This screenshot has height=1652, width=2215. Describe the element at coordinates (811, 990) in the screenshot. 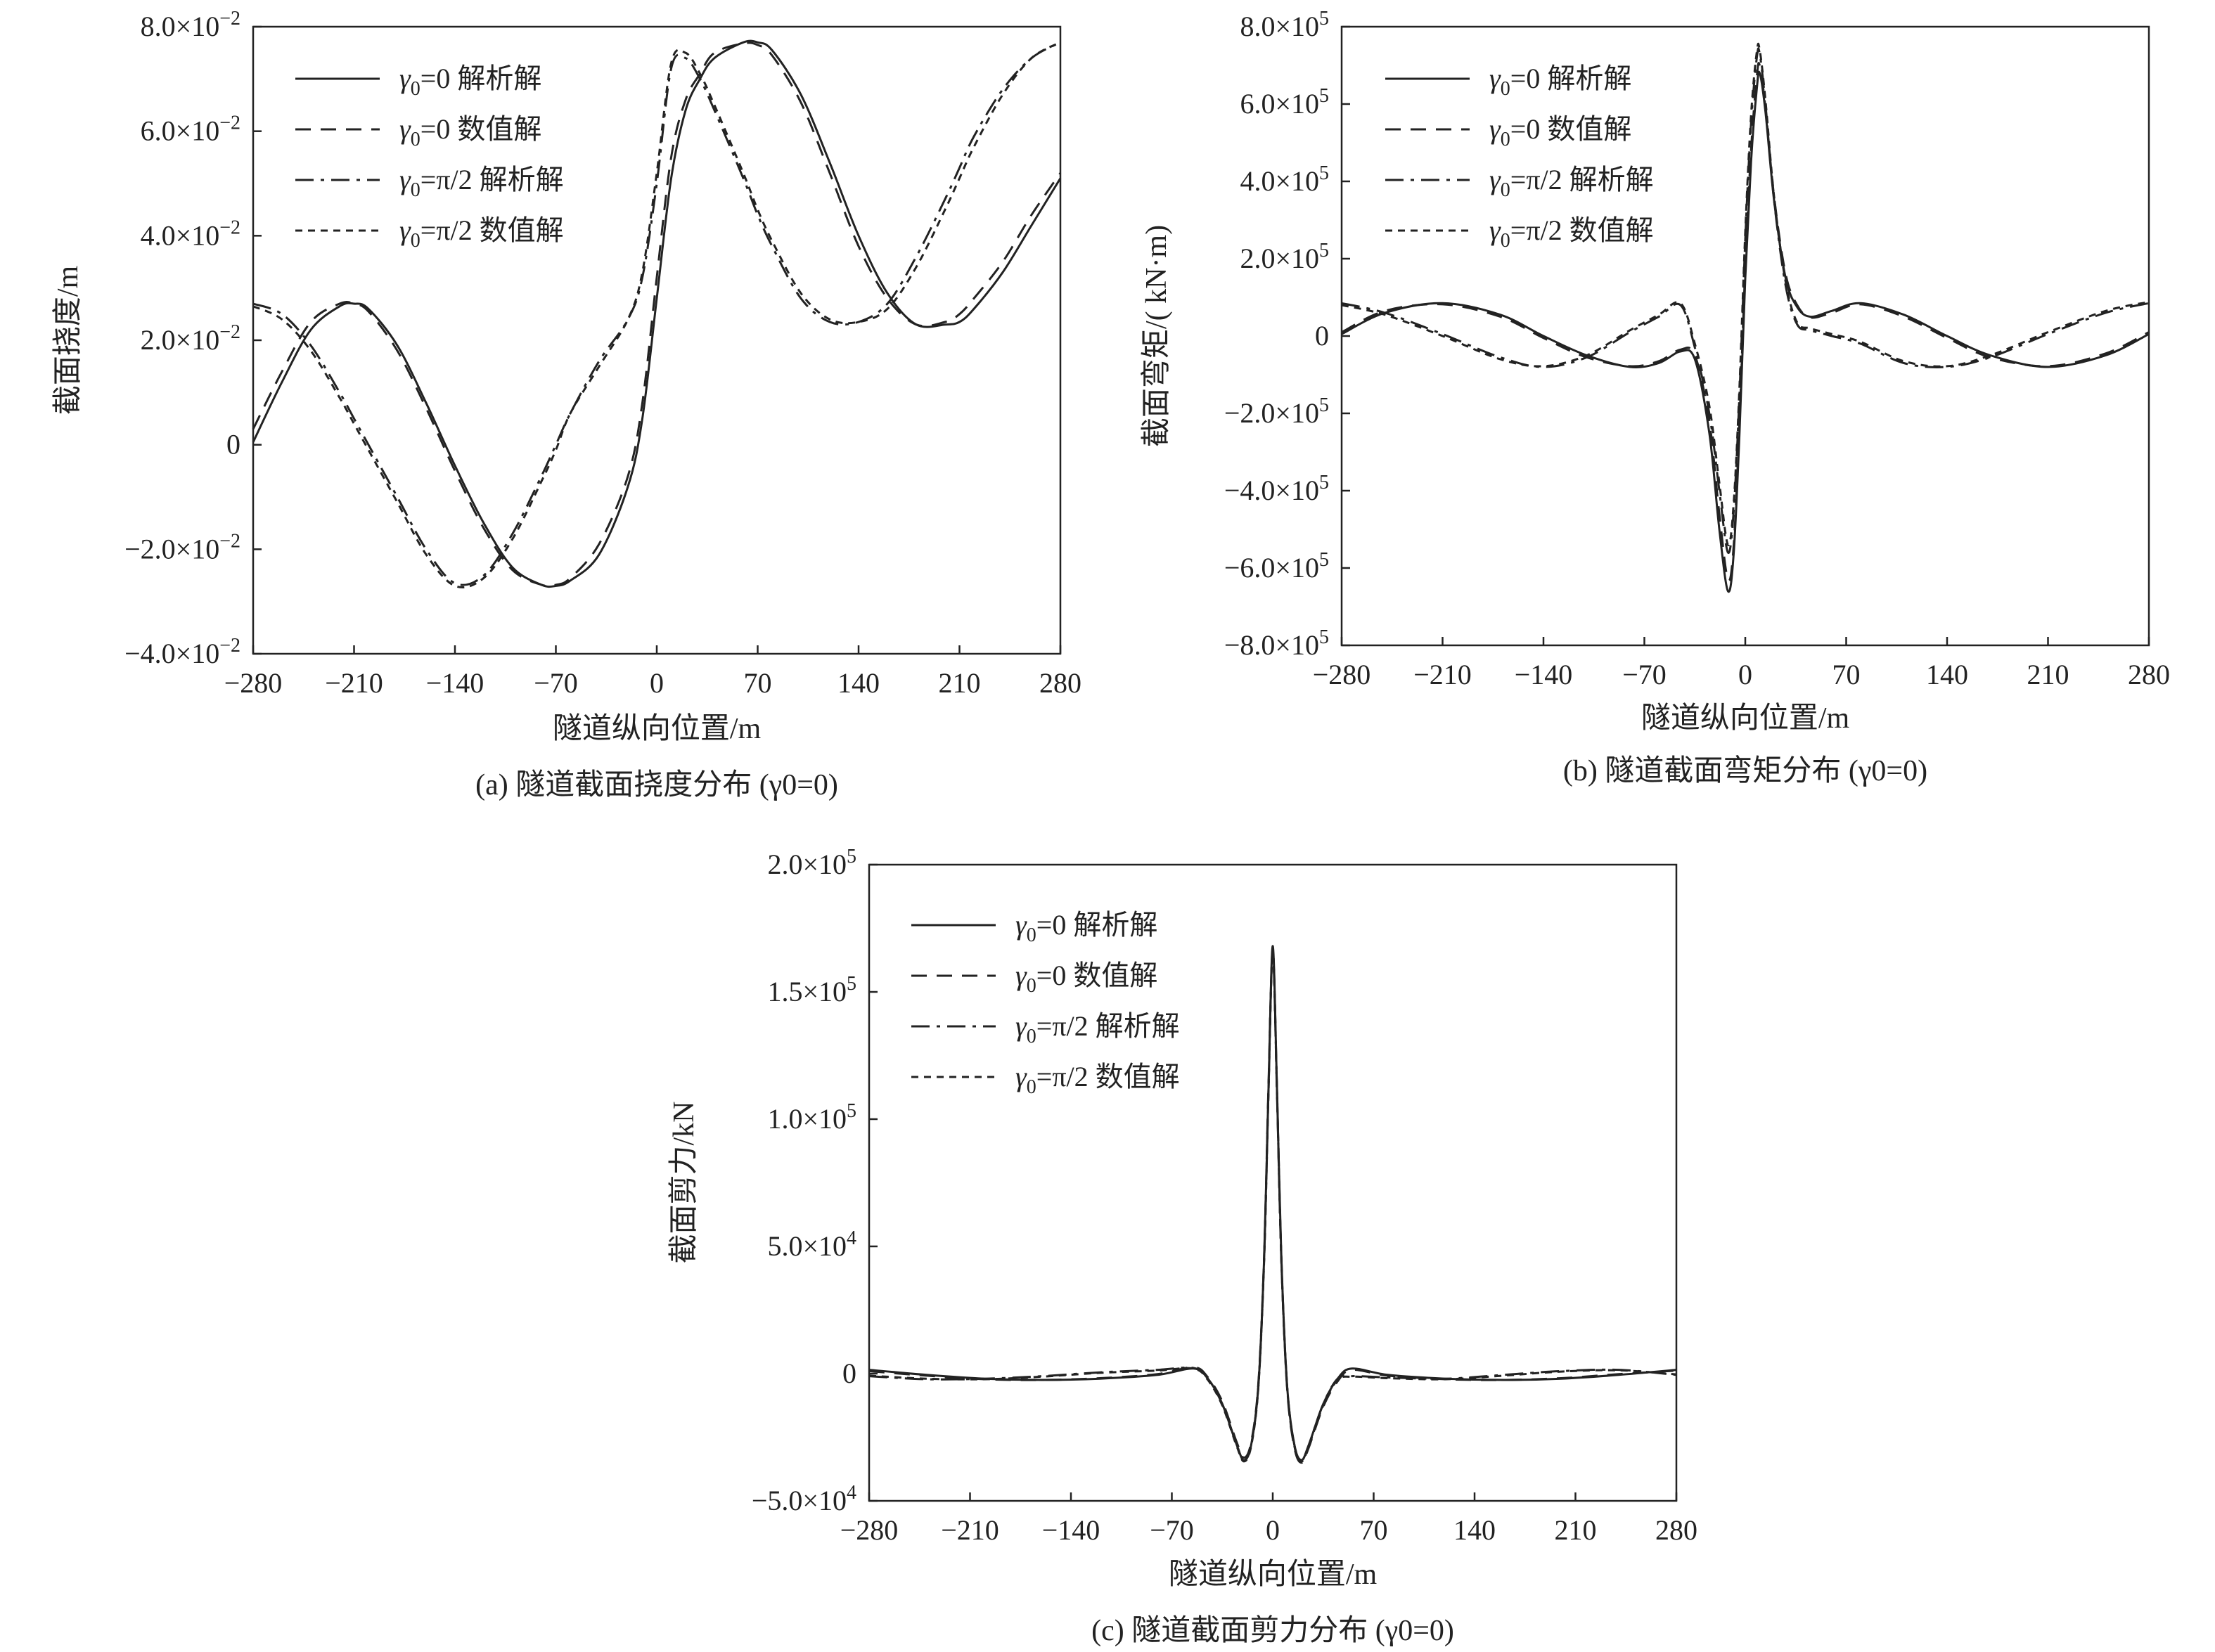

I see `y-tick-label: 1.5×10⁵` at that location.